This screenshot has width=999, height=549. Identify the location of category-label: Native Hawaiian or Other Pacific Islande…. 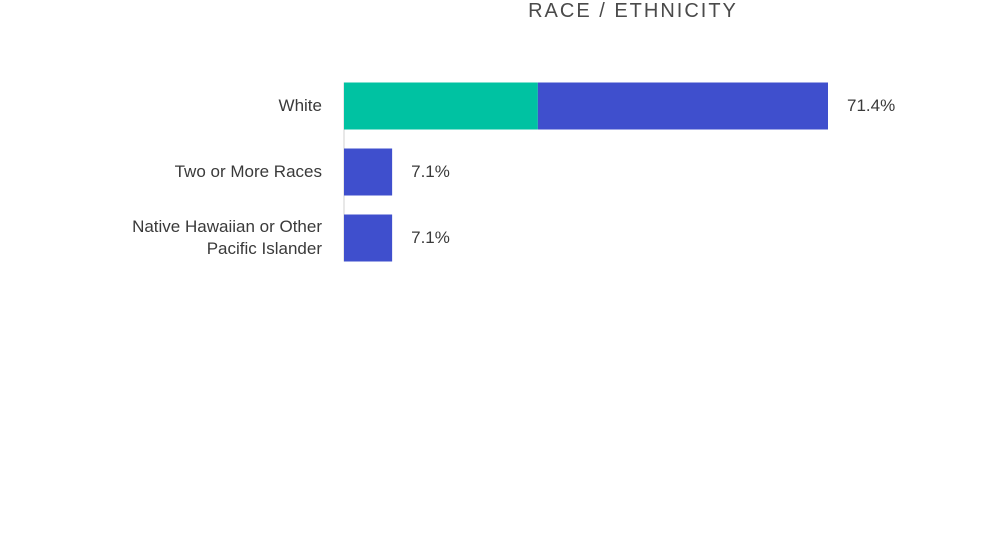
(227, 237).